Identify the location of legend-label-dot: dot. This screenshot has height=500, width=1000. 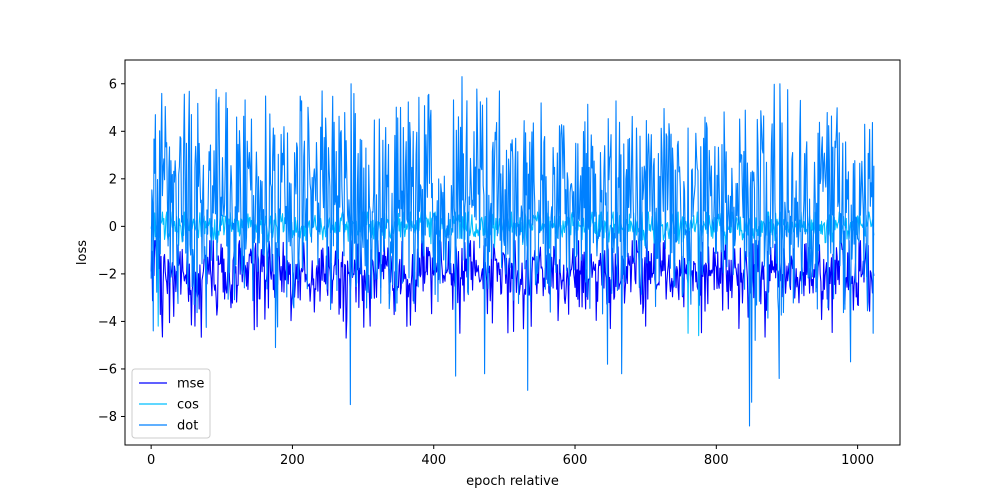
(187, 426).